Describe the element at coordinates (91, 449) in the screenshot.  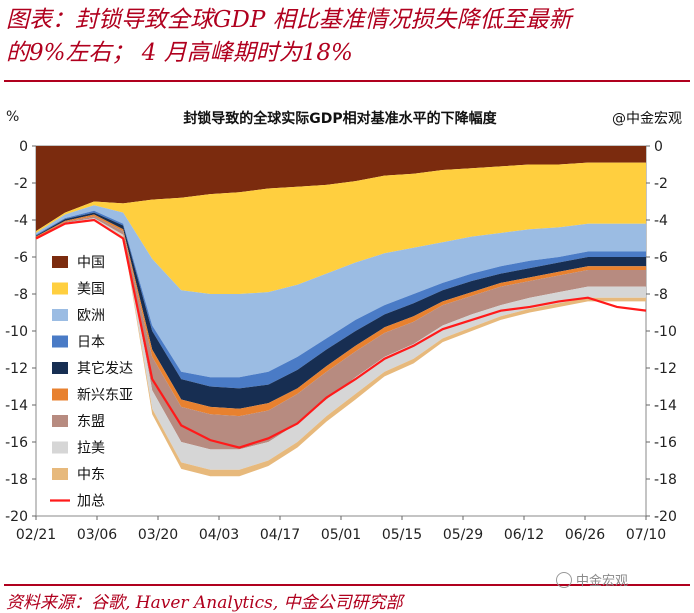
I see `legend-label-拉美: 拉美` at that location.